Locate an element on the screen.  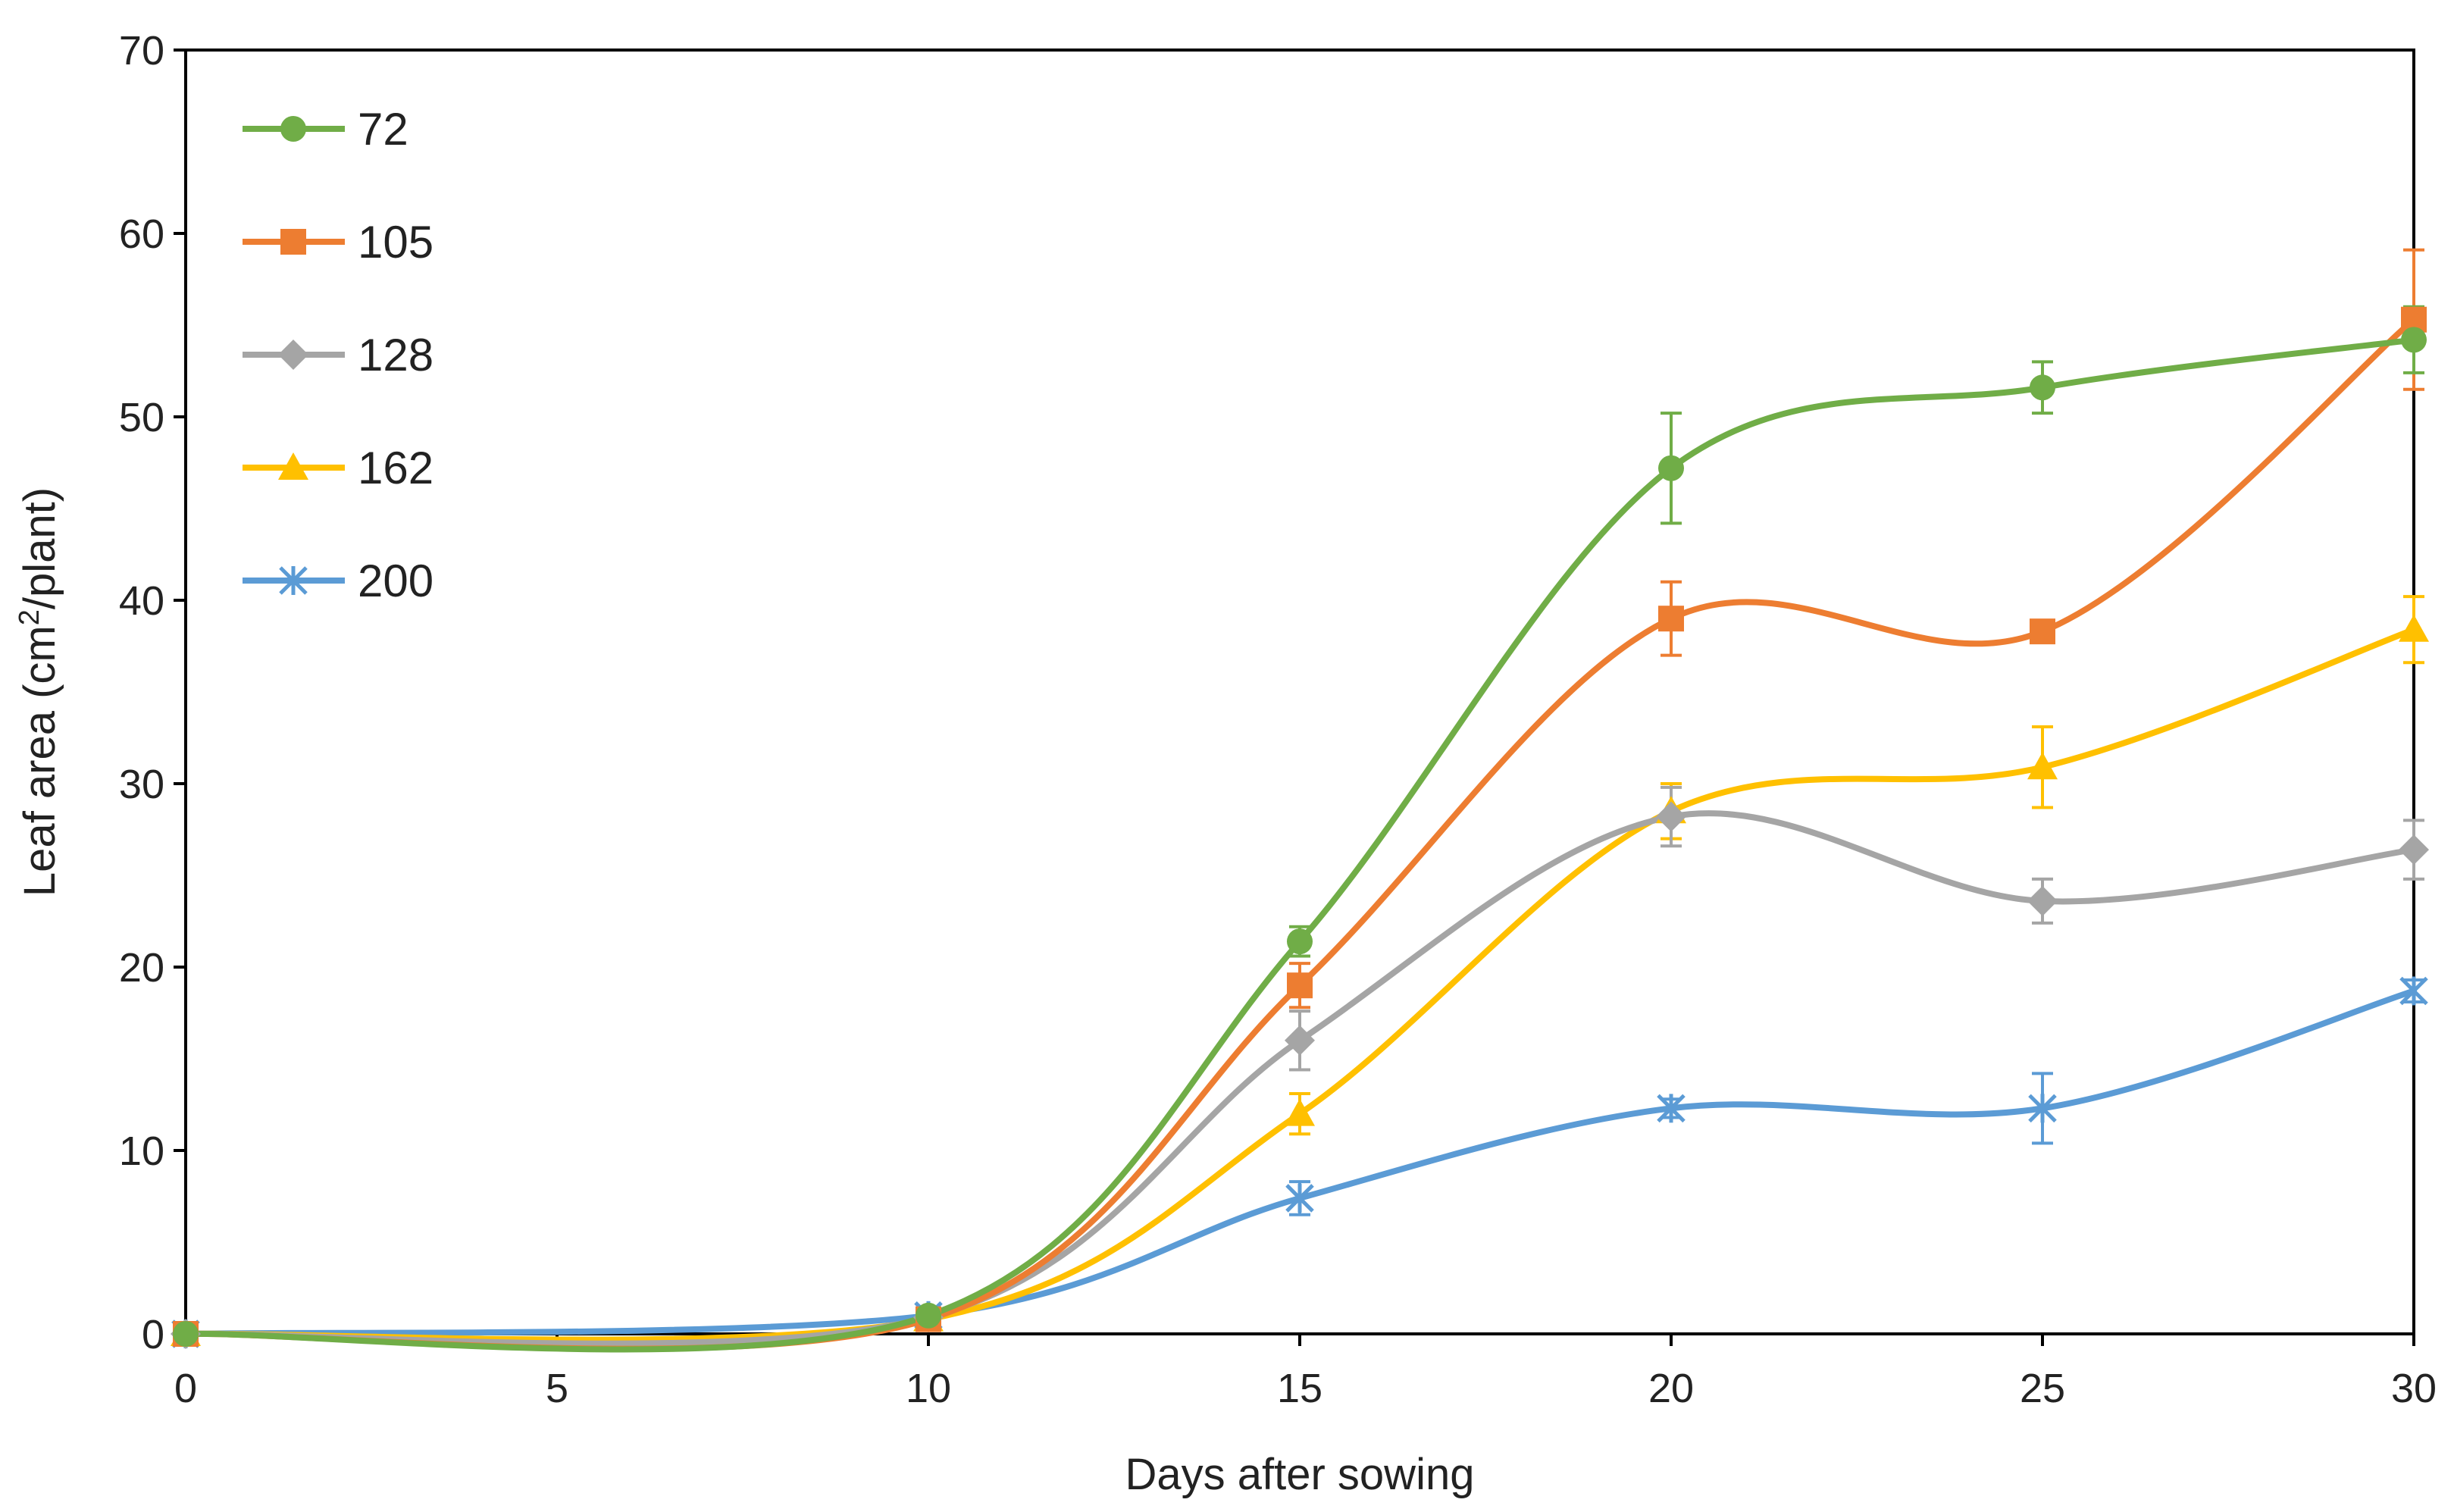
x-tick-label: 5 is located at coordinates (557, 1388).